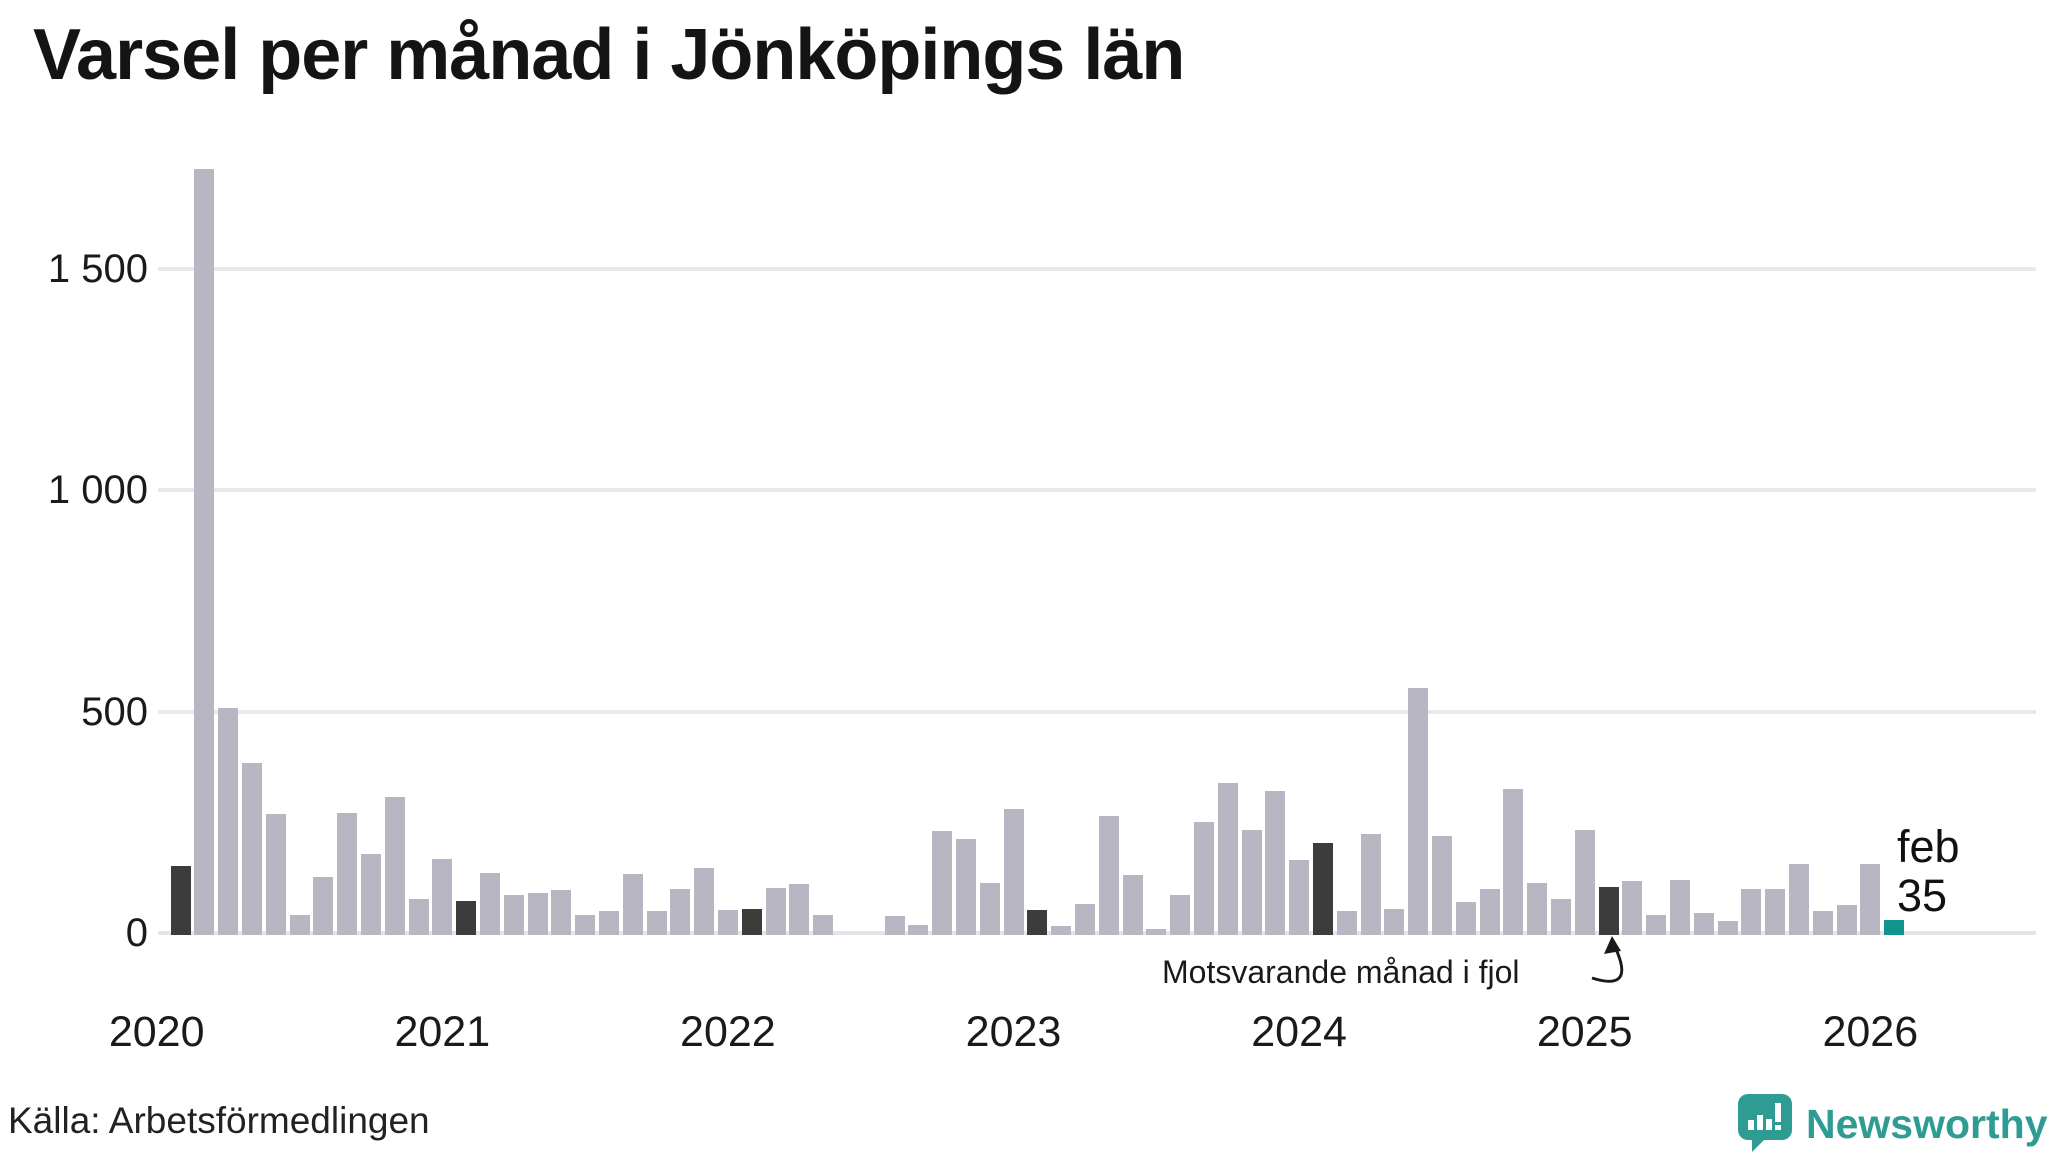 This screenshot has height=1152, width=2048. Describe the element at coordinates (299, 925) in the screenshot. I see `bar-jul-2020` at that location.